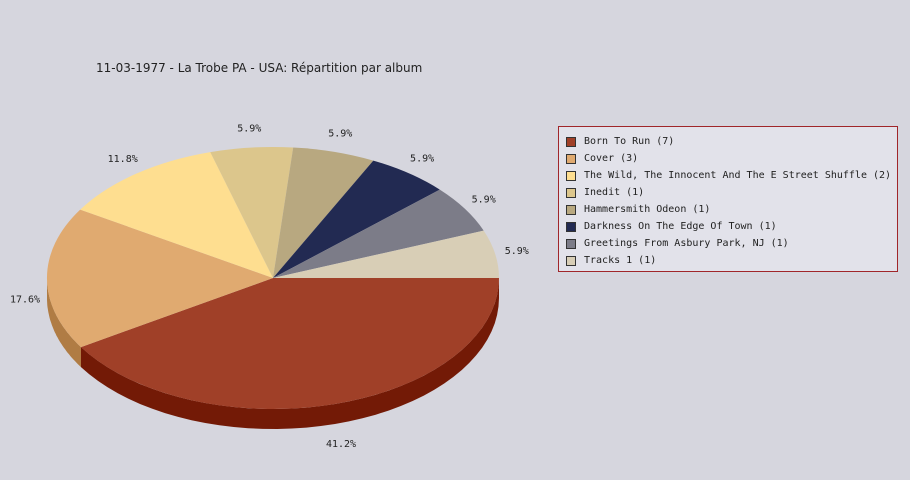 The image size is (910, 480). I want to click on slice-label-1: 17.6%, so click(25, 300).